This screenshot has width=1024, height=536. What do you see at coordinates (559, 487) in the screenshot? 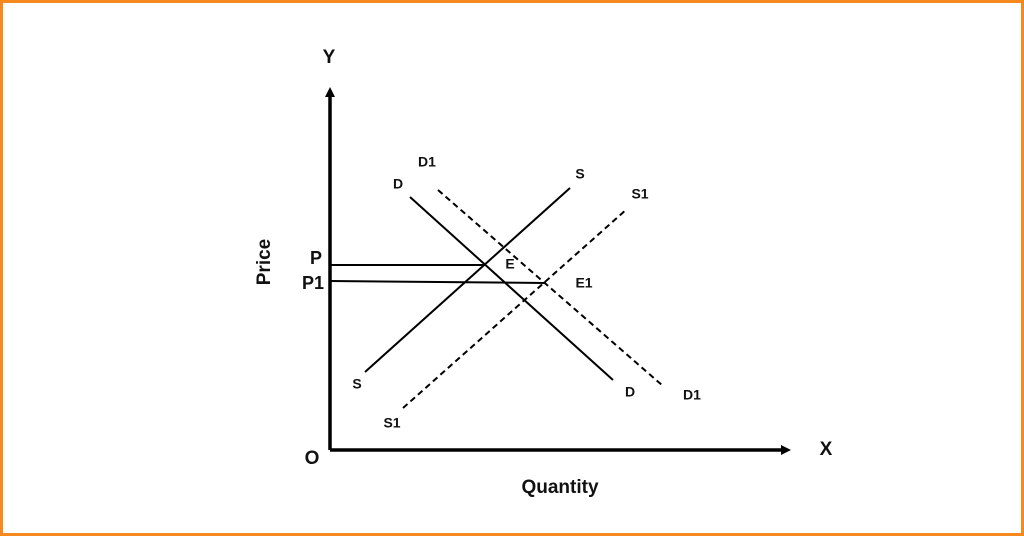
I see `x-title: Quantity` at bounding box center [559, 487].